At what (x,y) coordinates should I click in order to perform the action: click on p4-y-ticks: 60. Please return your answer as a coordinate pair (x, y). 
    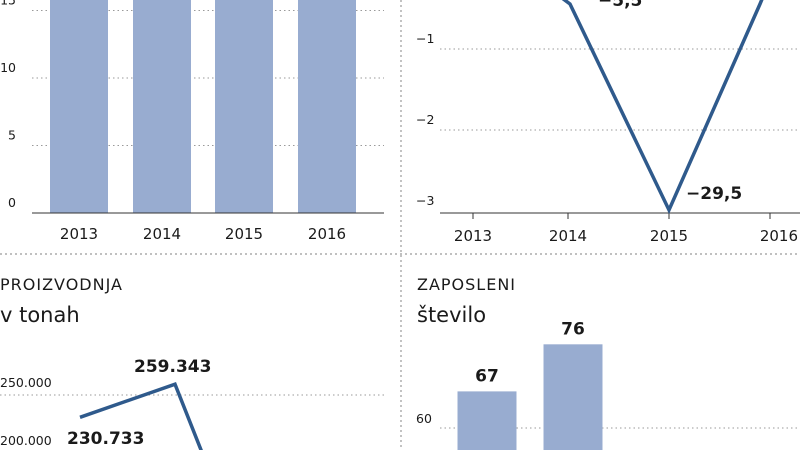
    Looking at the image, I should click on (424, 418).